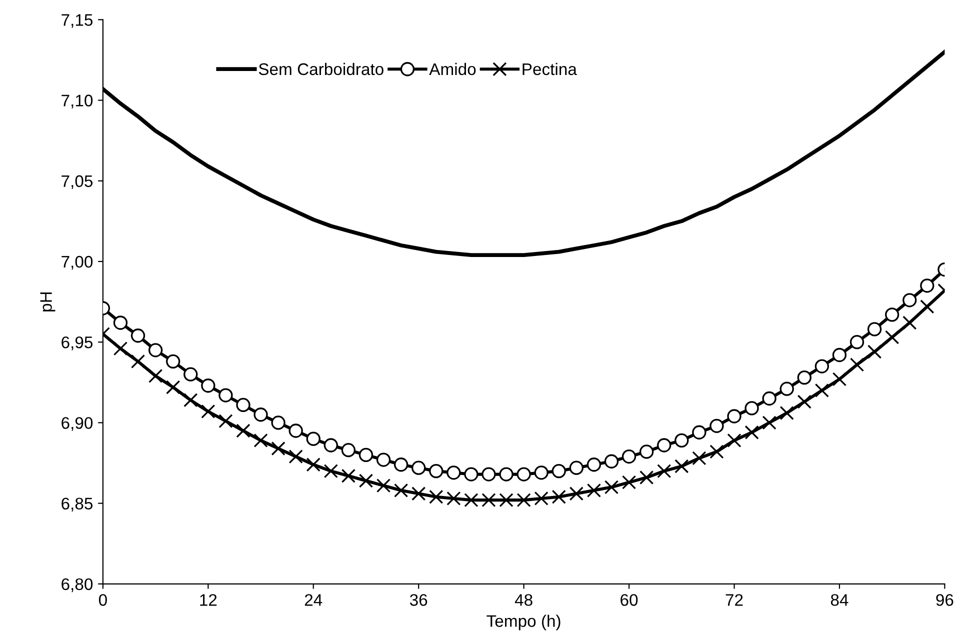 This screenshot has height=634, width=962. Describe the element at coordinates (77, 585) in the screenshot. I see `y-tick-label: 6,80` at that location.